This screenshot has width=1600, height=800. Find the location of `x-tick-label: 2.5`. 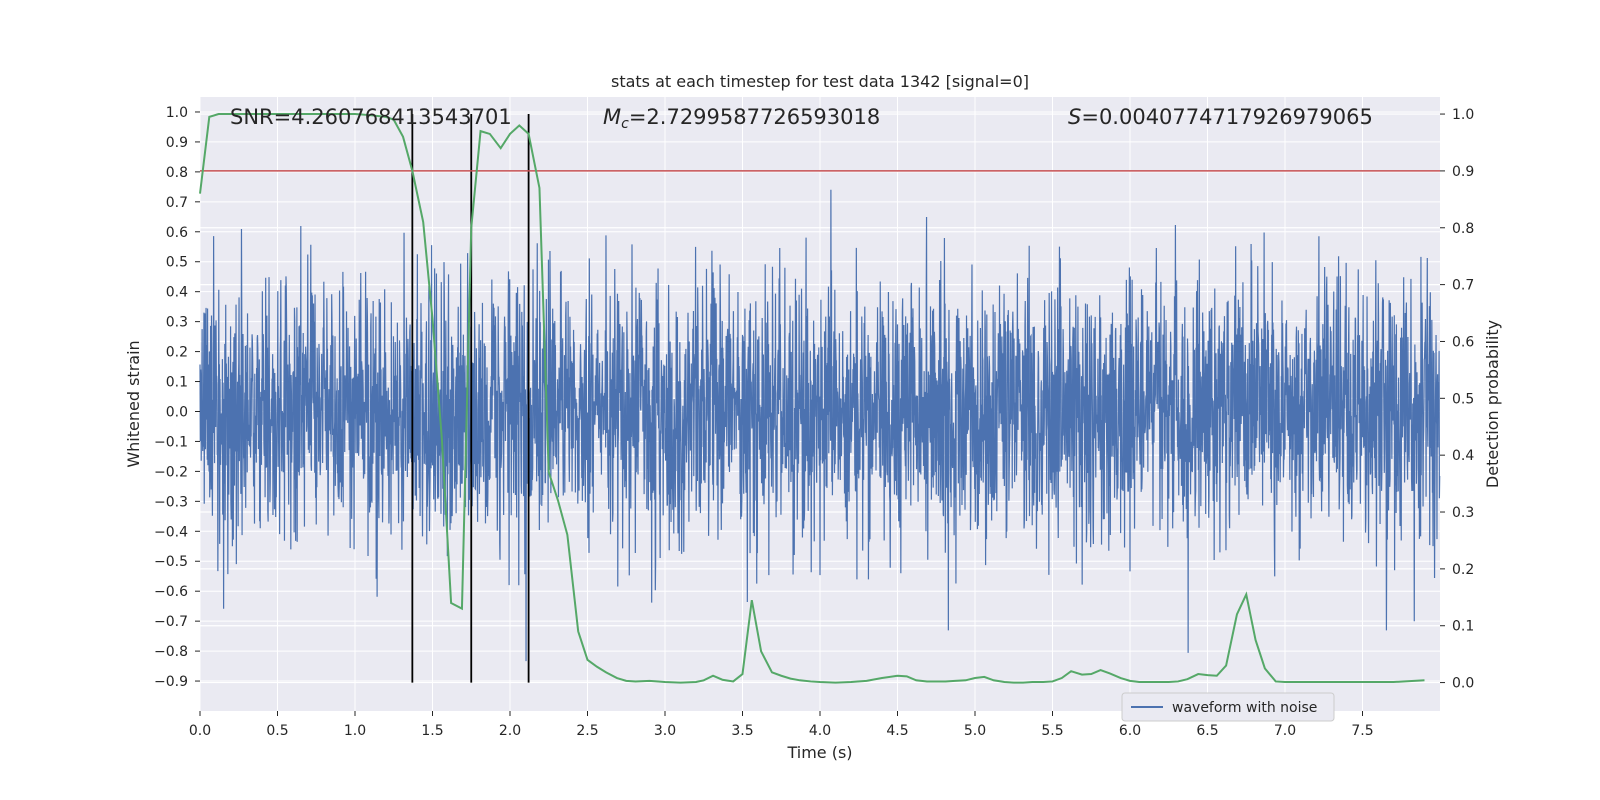

x-tick-label: 2.5 is located at coordinates (587, 731).